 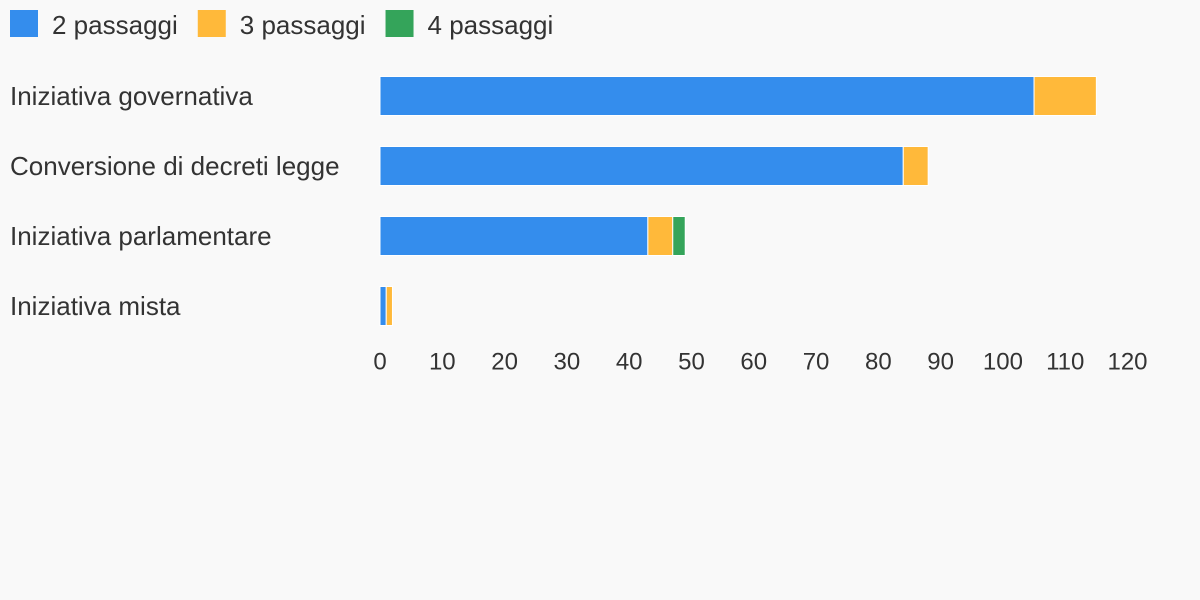 I want to click on x-tick-label: 30, so click(x=567, y=361).